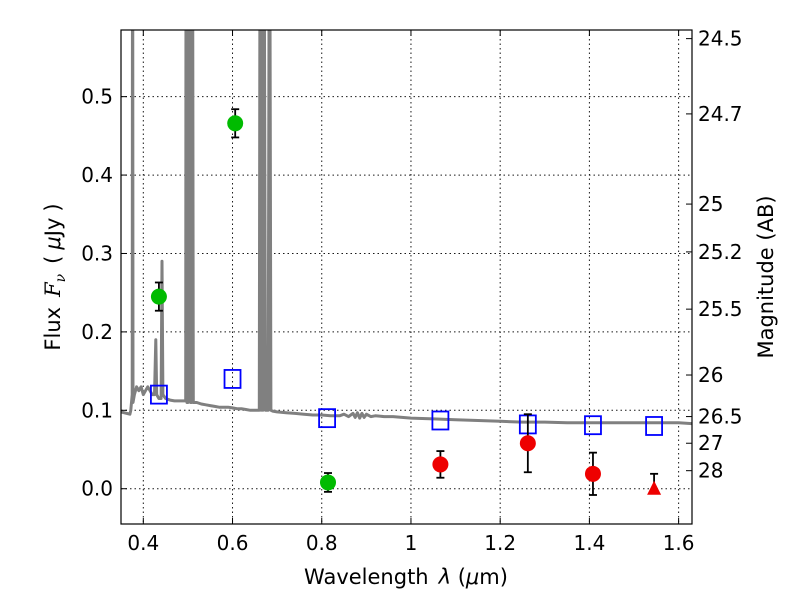 This screenshot has width=800, height=600. What do you see at coordinates (104, 293) in the screenshot?
I see `y-ticks: 0.0 0.1 0.2 0.3 0.4 0.5` at bounding box center [104, 293].